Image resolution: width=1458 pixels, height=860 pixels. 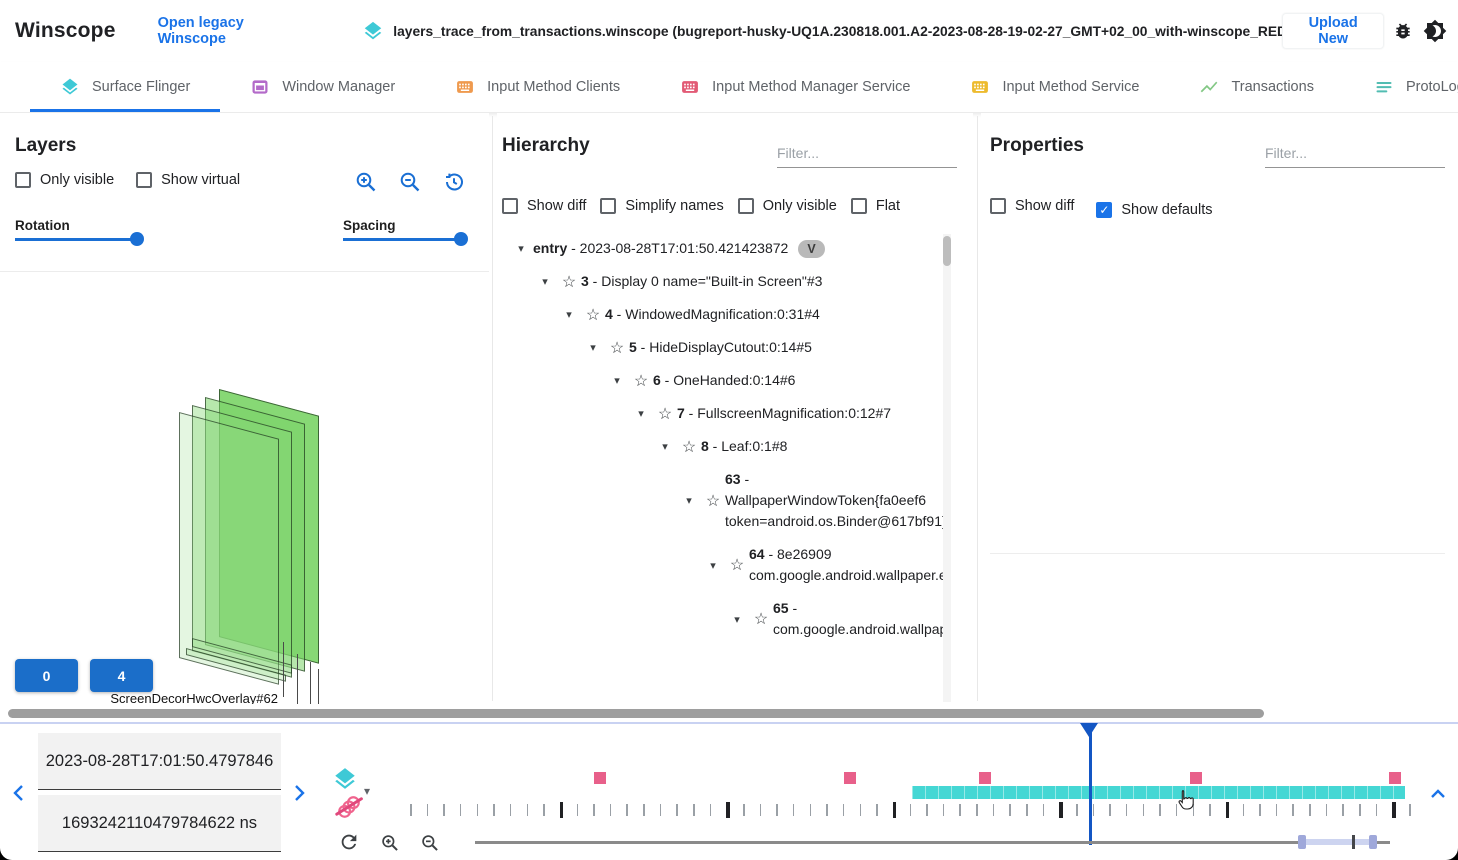 What do you see at coordinates (1302, 842) in the screenshot?
I see `range-handle-left` at bounding box center [1302, 842].